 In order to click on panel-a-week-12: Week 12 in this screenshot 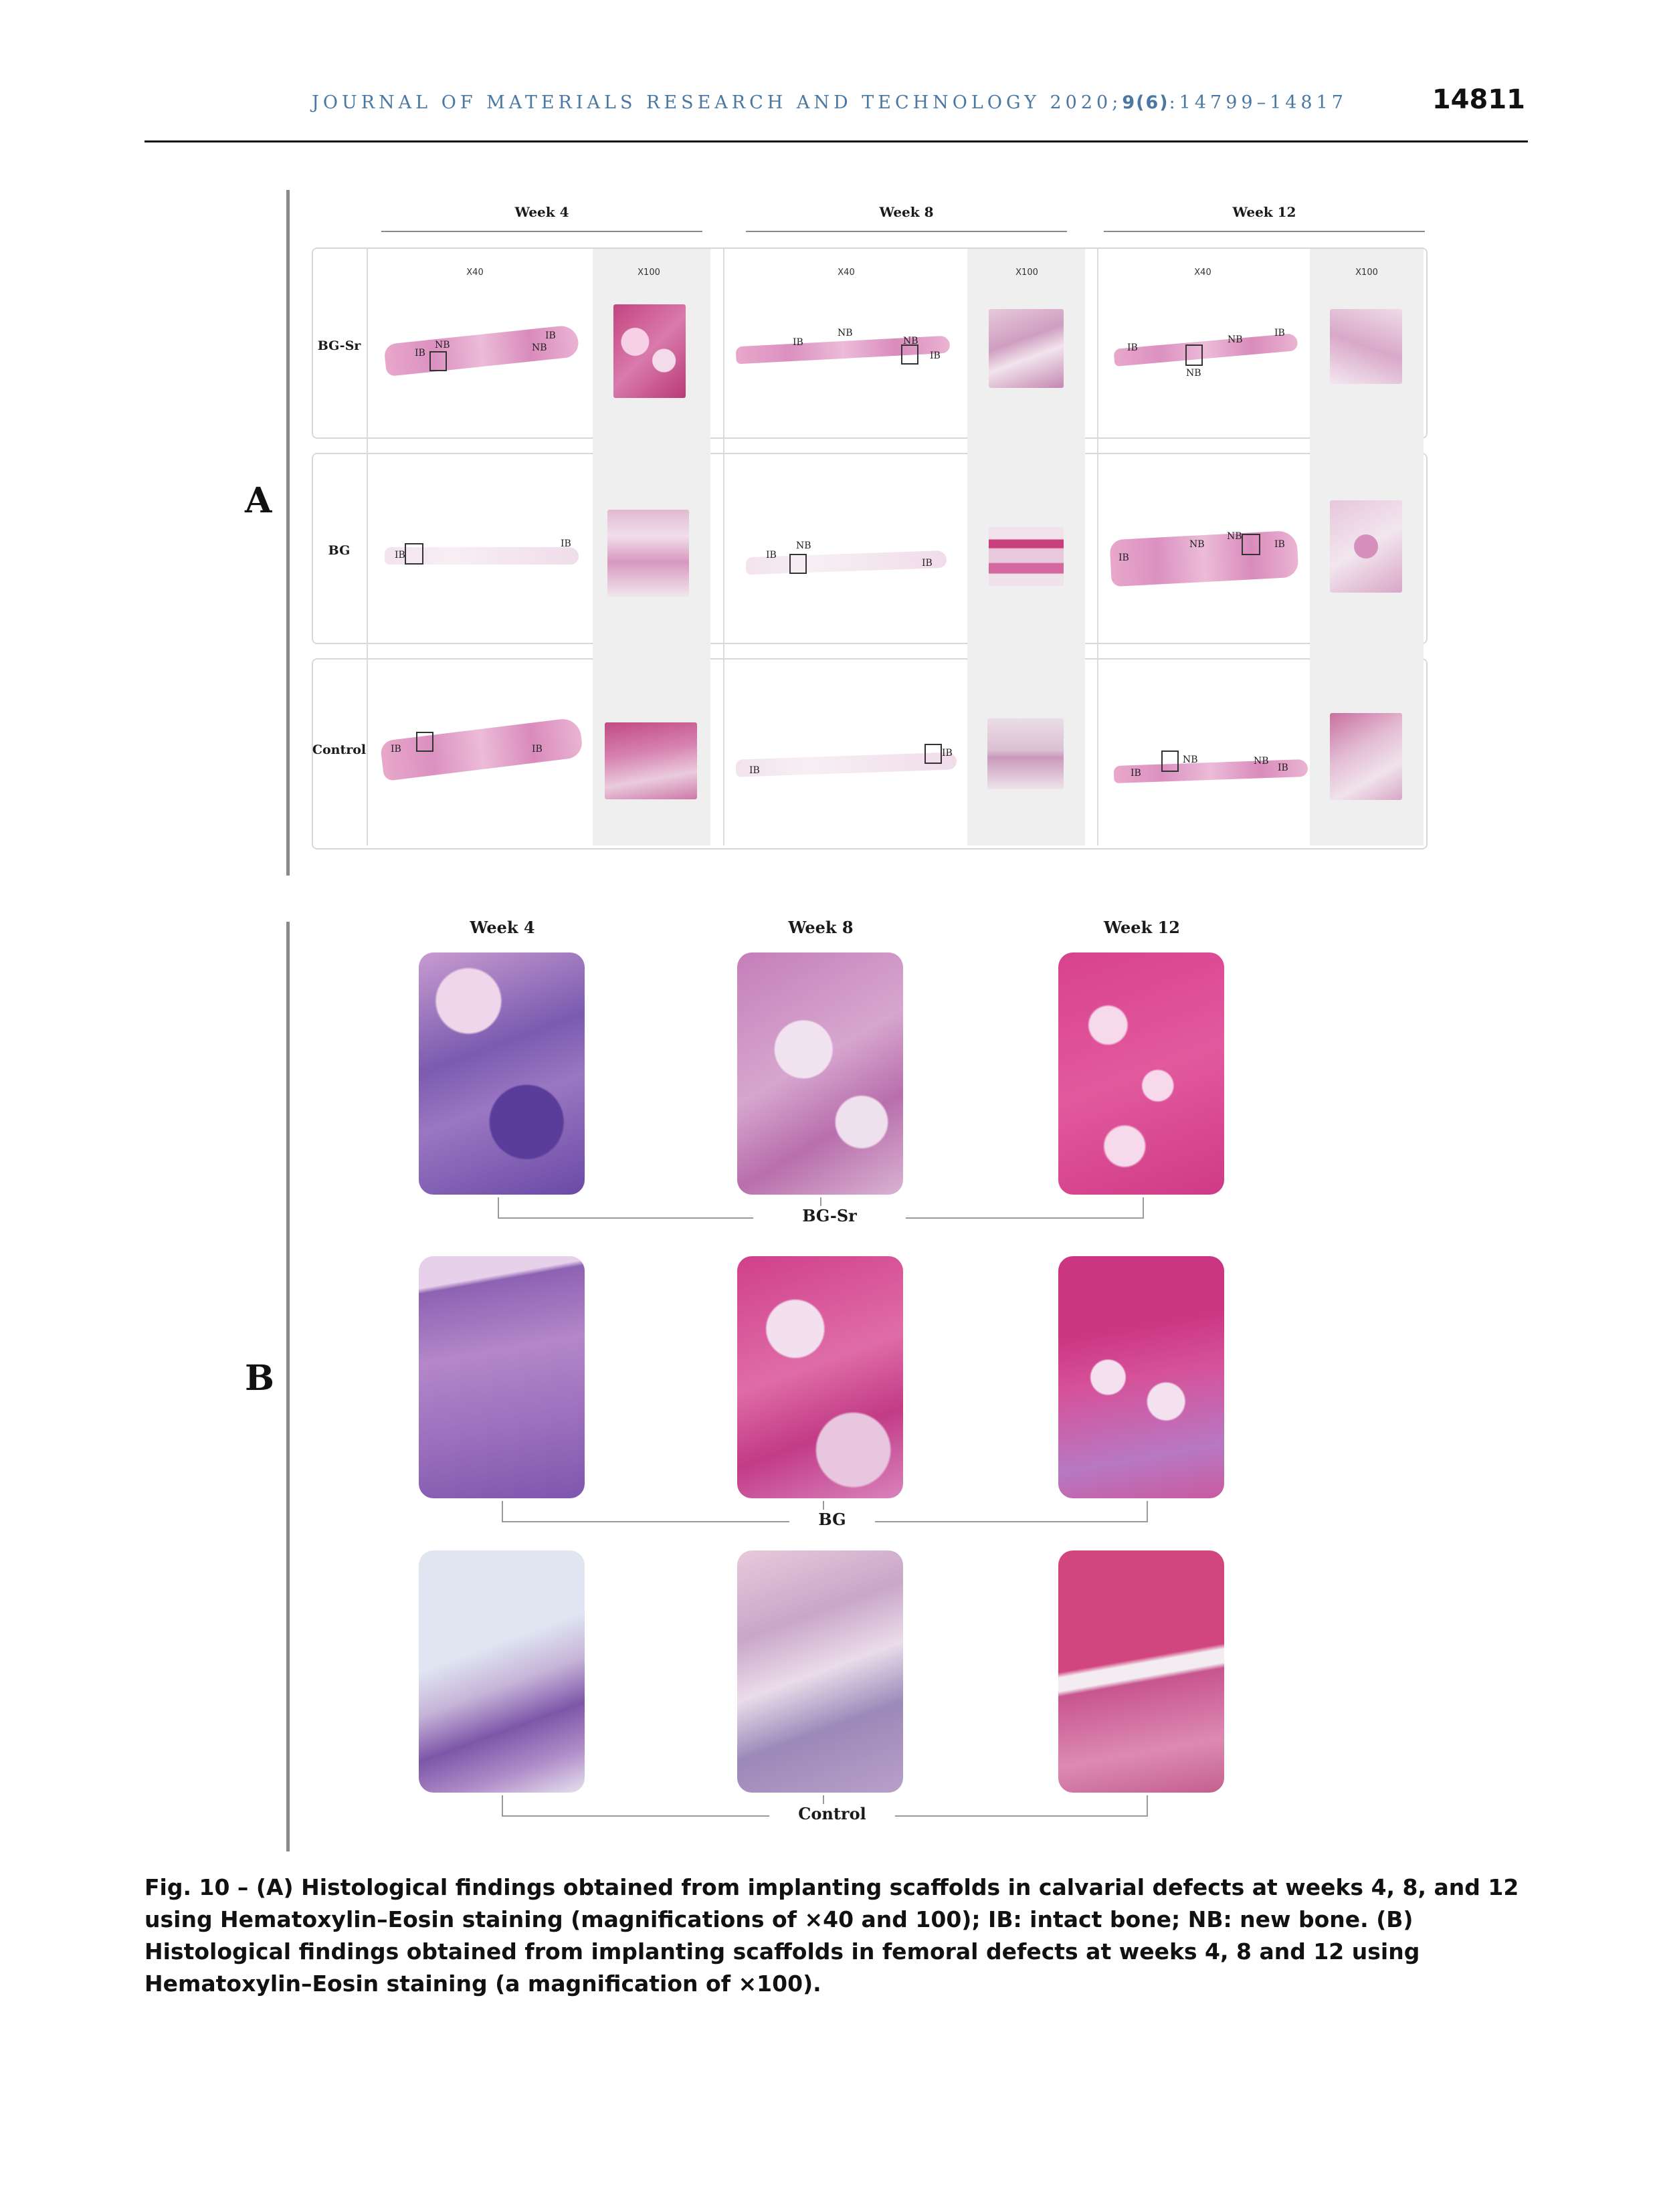, I will do `click(1264, 212)`.